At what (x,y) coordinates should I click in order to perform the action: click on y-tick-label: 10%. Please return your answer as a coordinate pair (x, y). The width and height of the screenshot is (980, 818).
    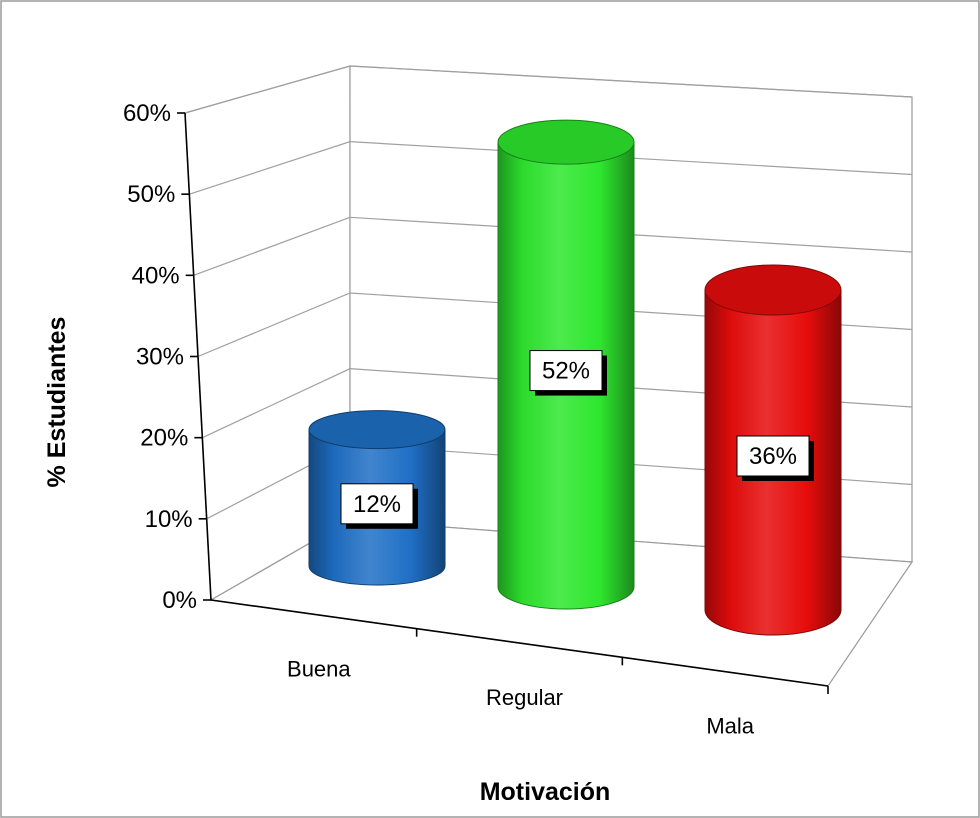
    Looking at the image, I should click on (169, 519).